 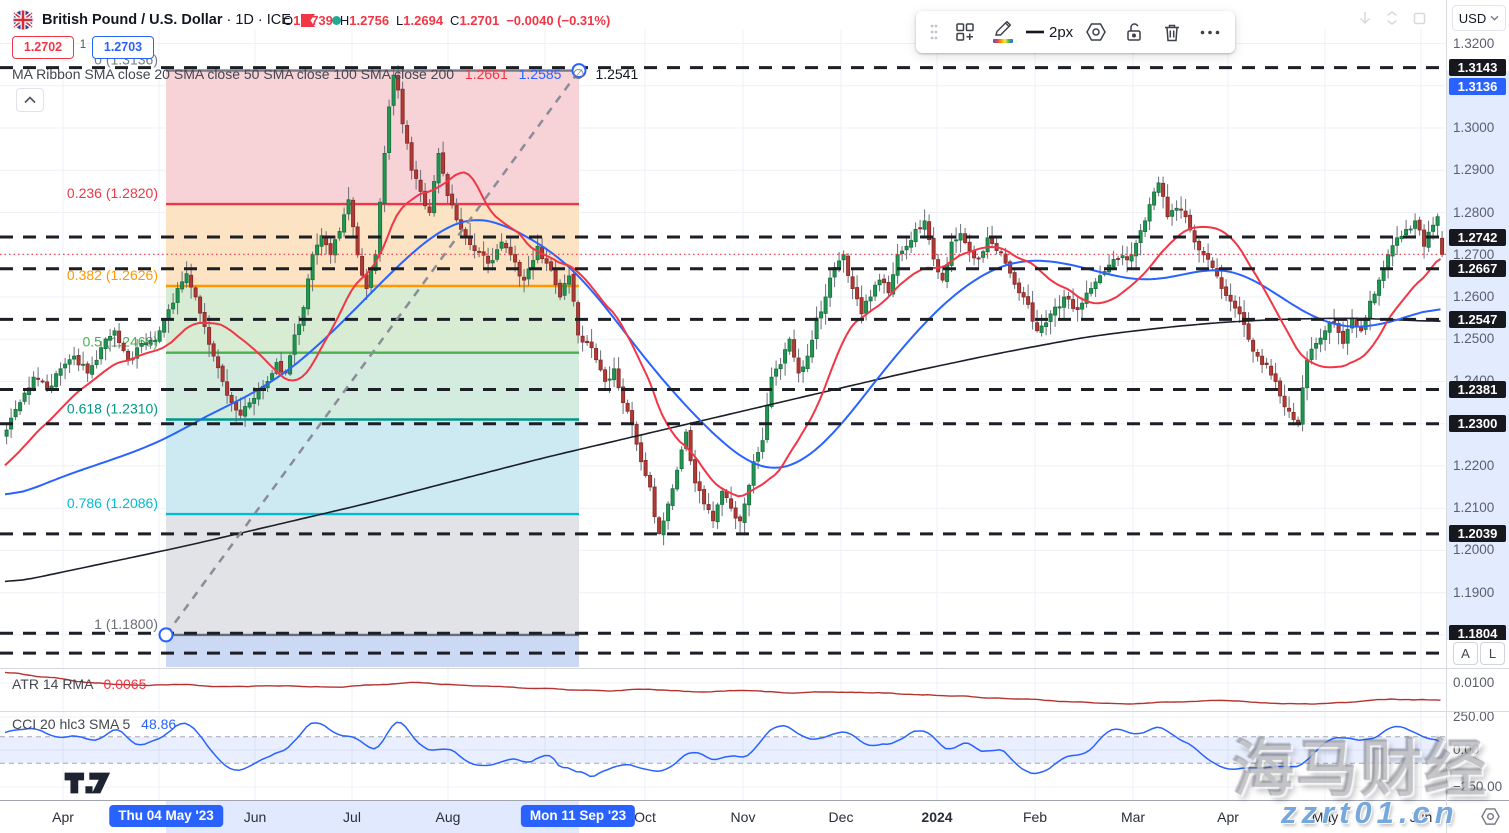 I want to click on price-scale-label: 1.2200, so click(x=1474, y=465).